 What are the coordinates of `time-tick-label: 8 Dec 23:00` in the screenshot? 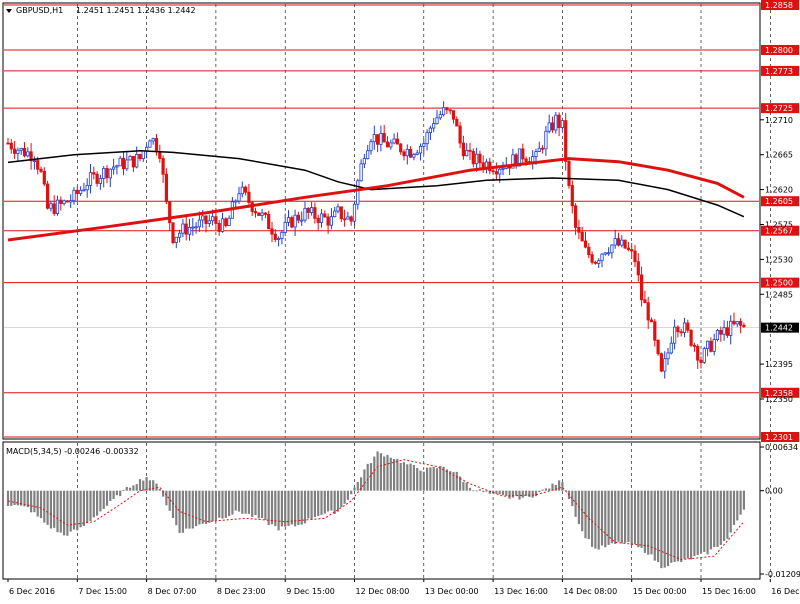 It's located at (241, 591).